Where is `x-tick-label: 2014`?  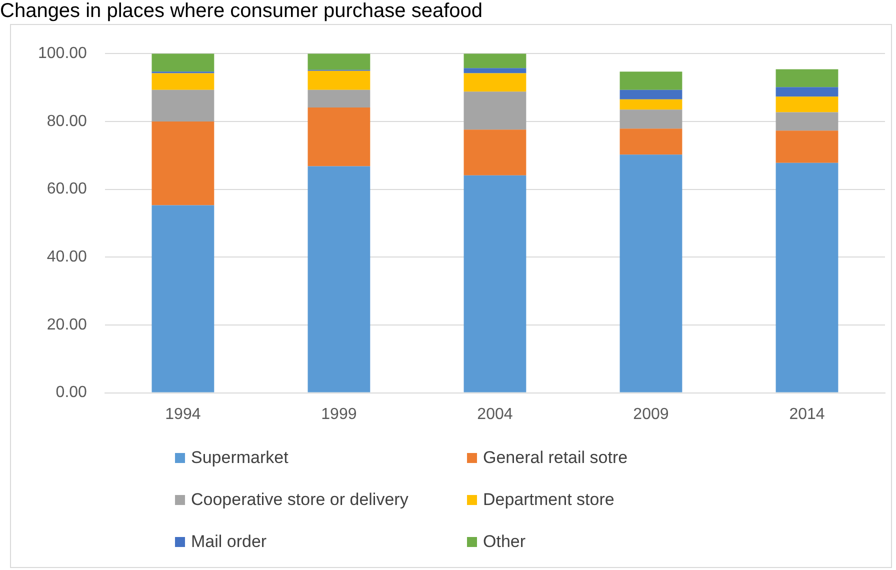 x-tick-label: 2014 is located at coordinates (807, 414).